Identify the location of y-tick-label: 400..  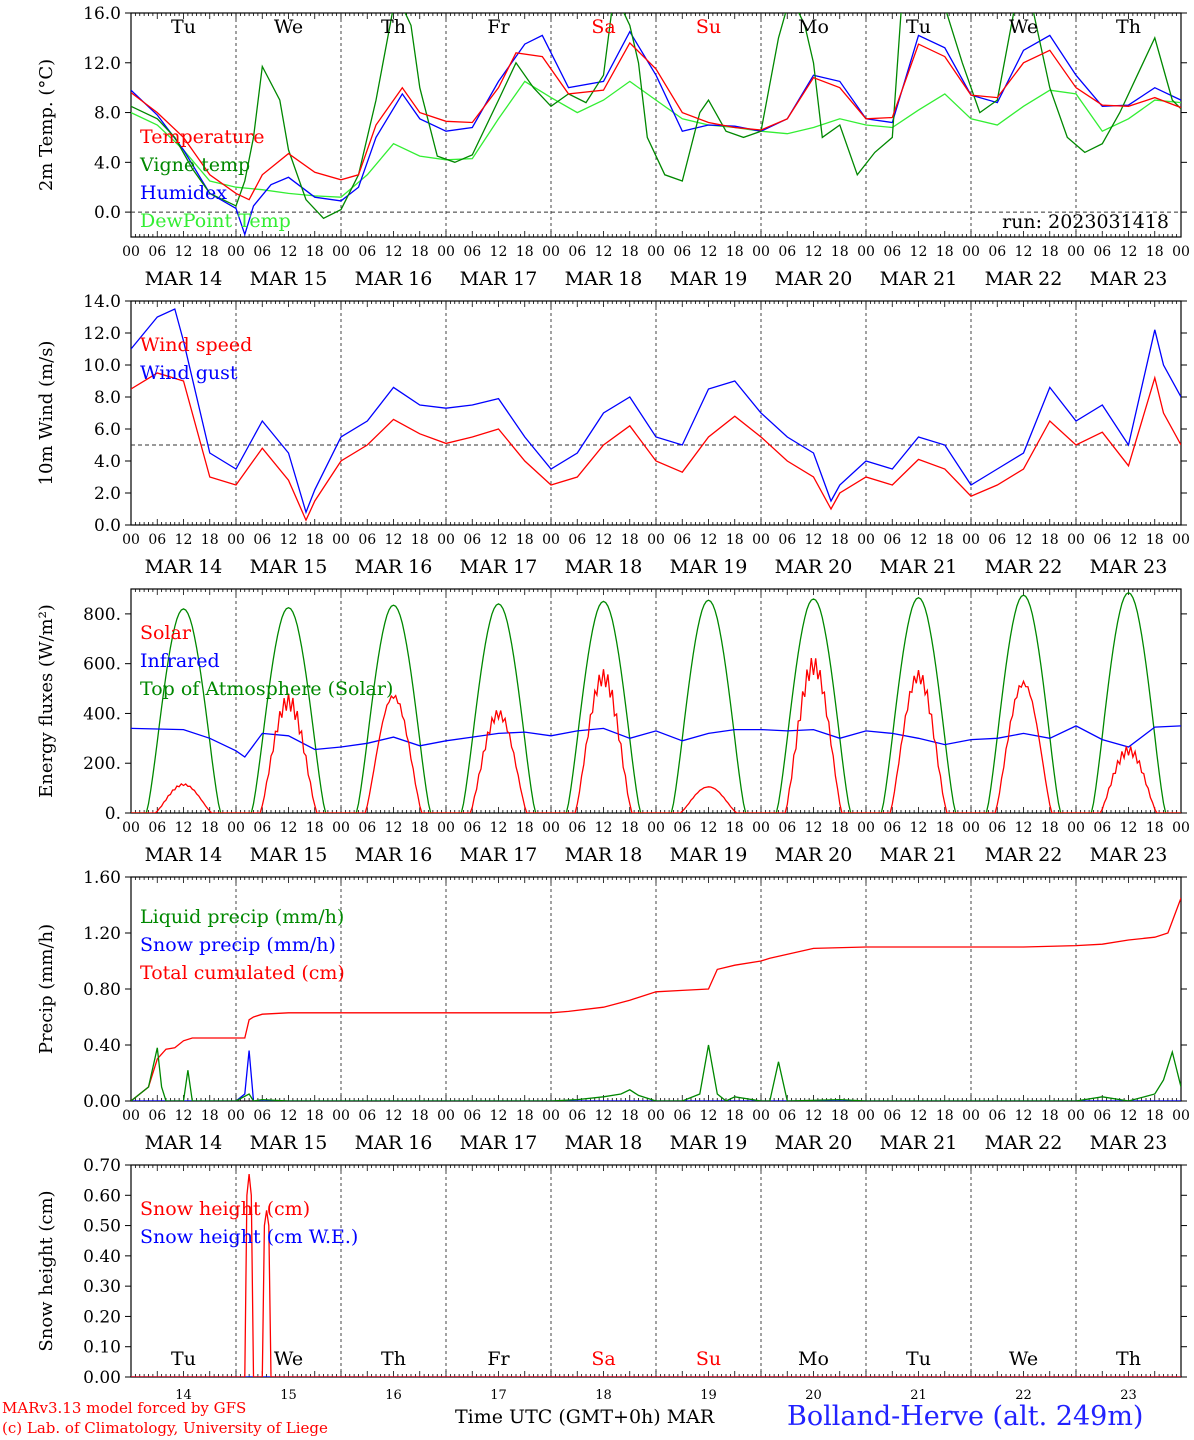
(102, 714).